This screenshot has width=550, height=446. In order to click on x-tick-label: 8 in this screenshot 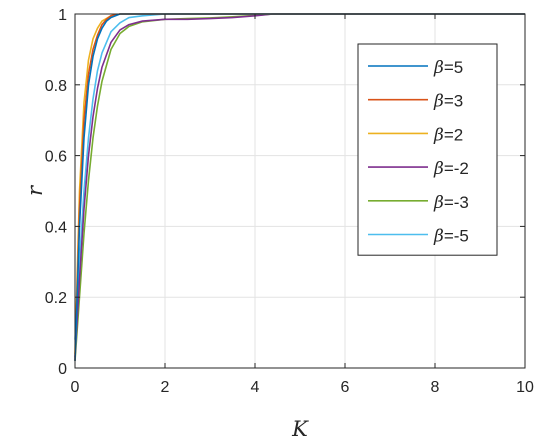, I will do `click(435, 387)`.